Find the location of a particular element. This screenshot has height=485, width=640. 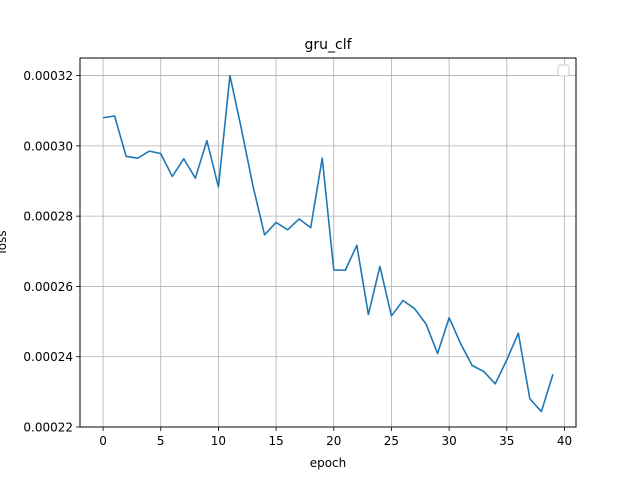

legend-box is located at coordinates (563, 70).